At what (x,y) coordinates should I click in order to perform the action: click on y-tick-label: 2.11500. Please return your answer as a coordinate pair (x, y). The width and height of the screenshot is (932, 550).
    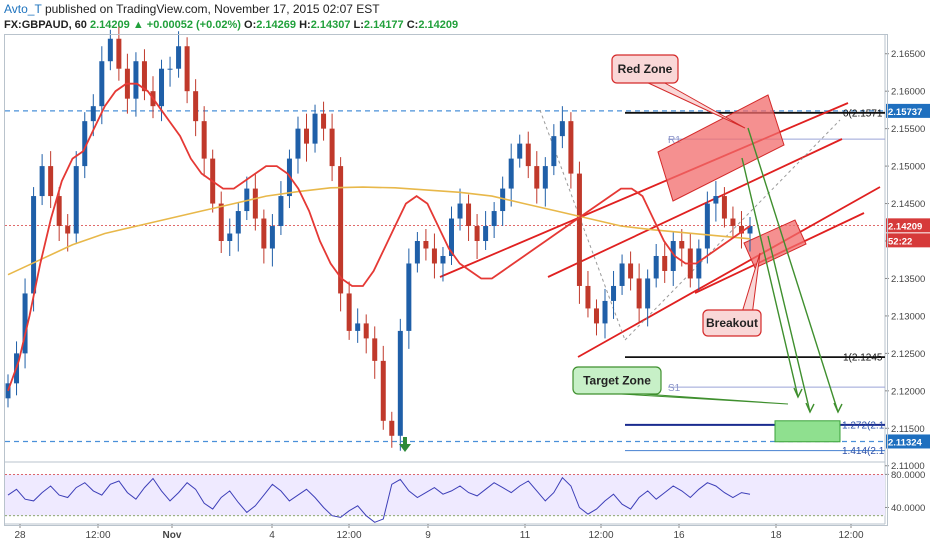
    Looking at the image, I should click on (908, 429).